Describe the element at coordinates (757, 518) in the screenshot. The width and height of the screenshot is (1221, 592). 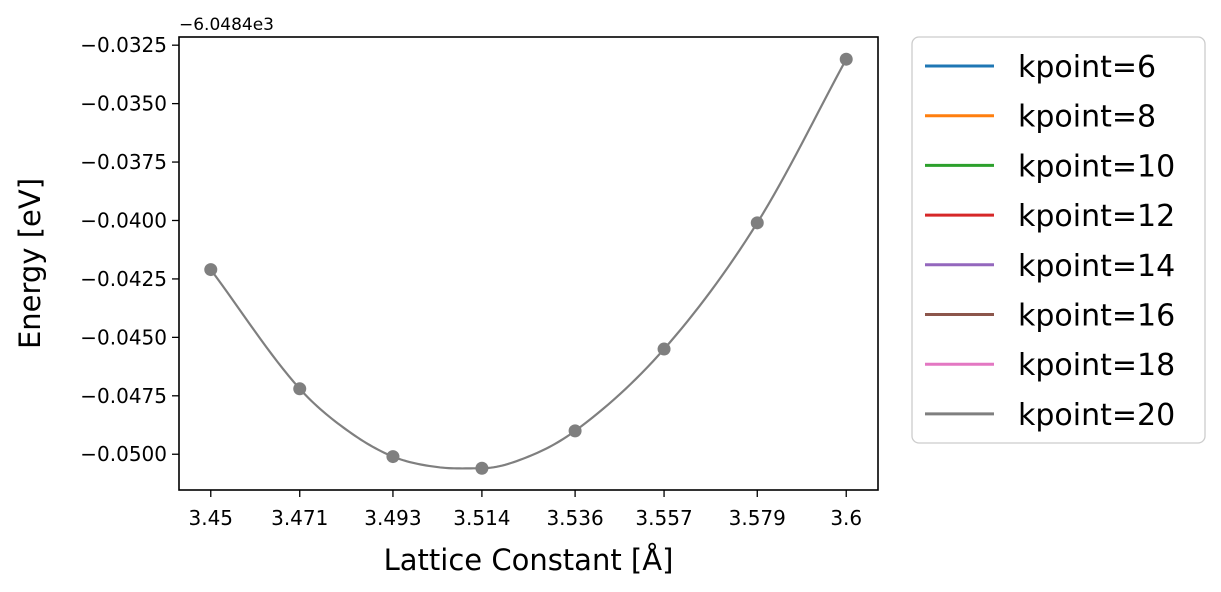
I see `x-tick-label: 3.579` at that location.